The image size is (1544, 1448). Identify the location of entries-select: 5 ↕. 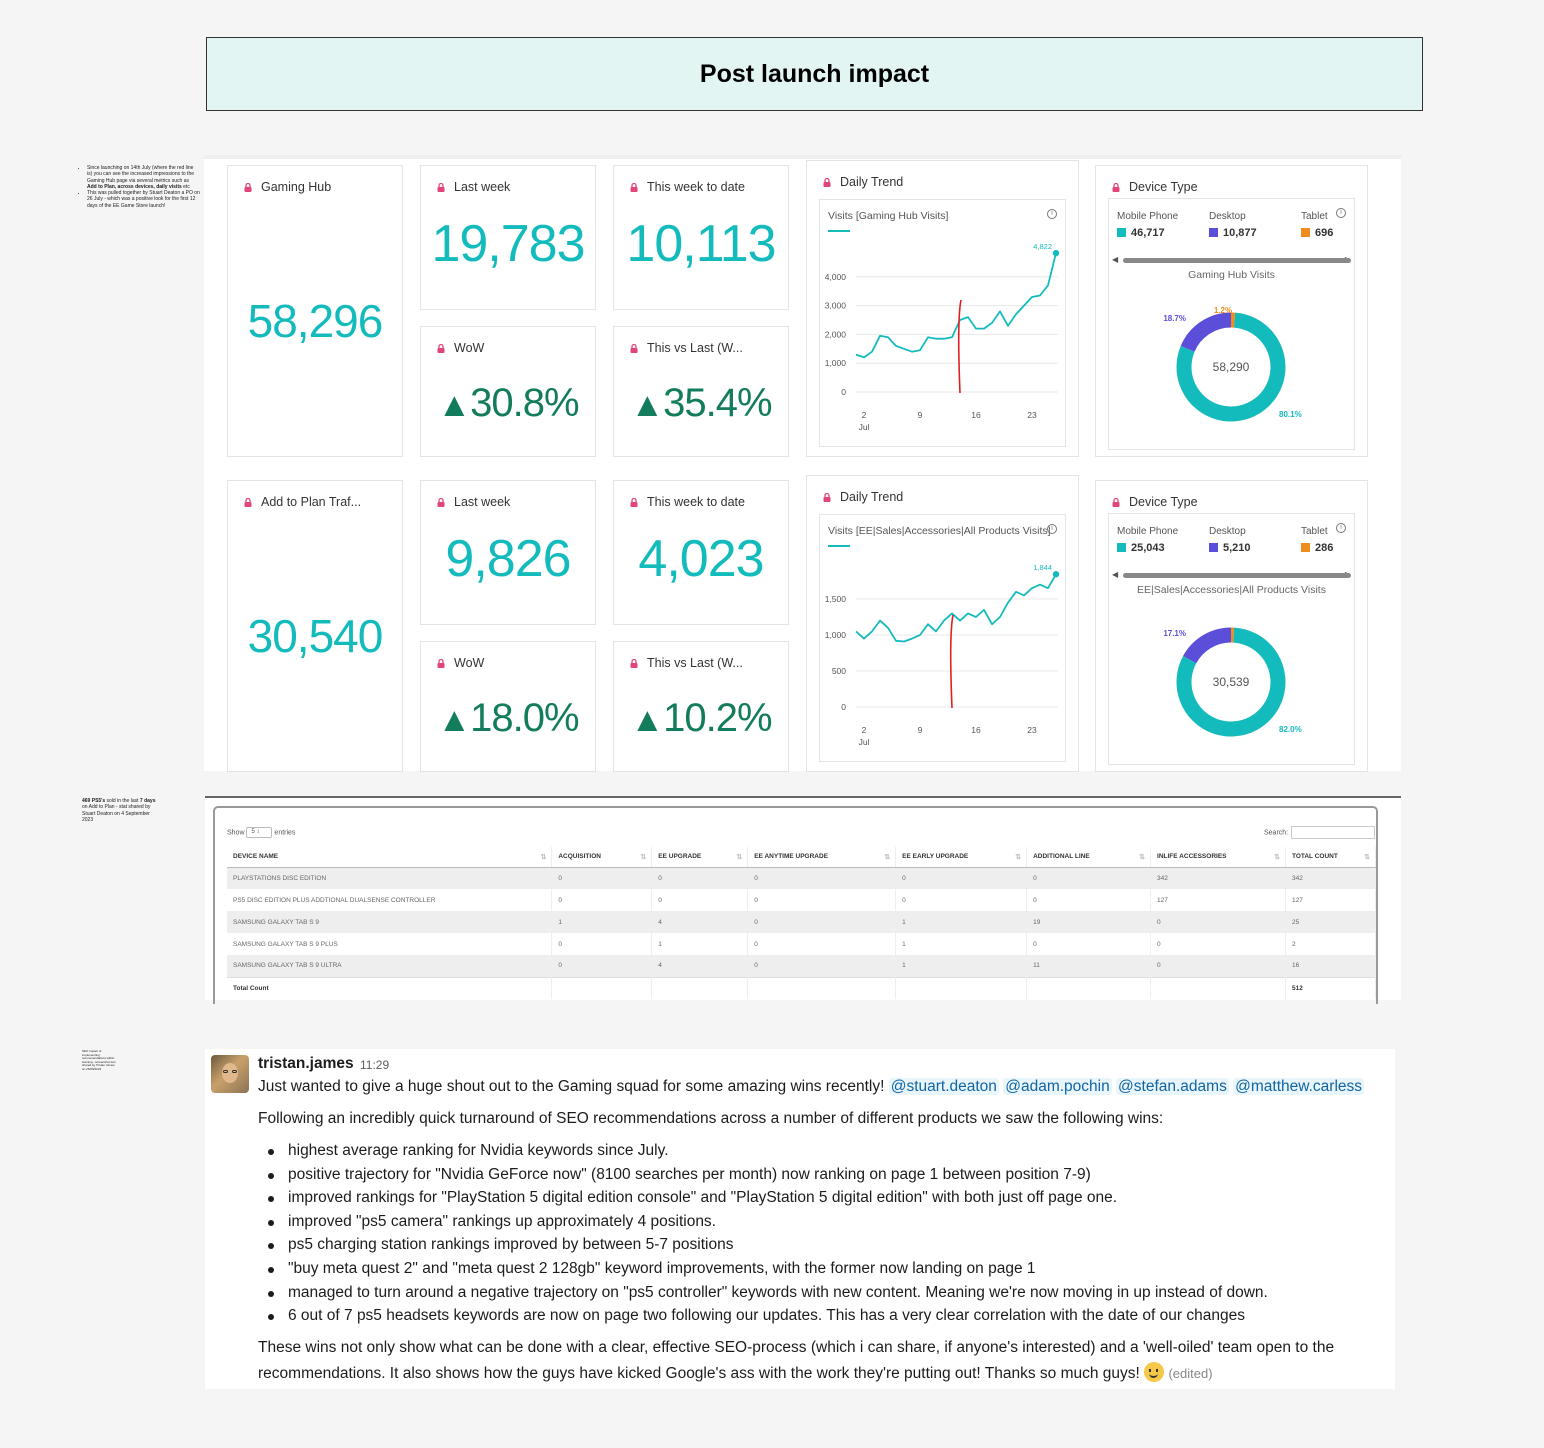
(259, 832).